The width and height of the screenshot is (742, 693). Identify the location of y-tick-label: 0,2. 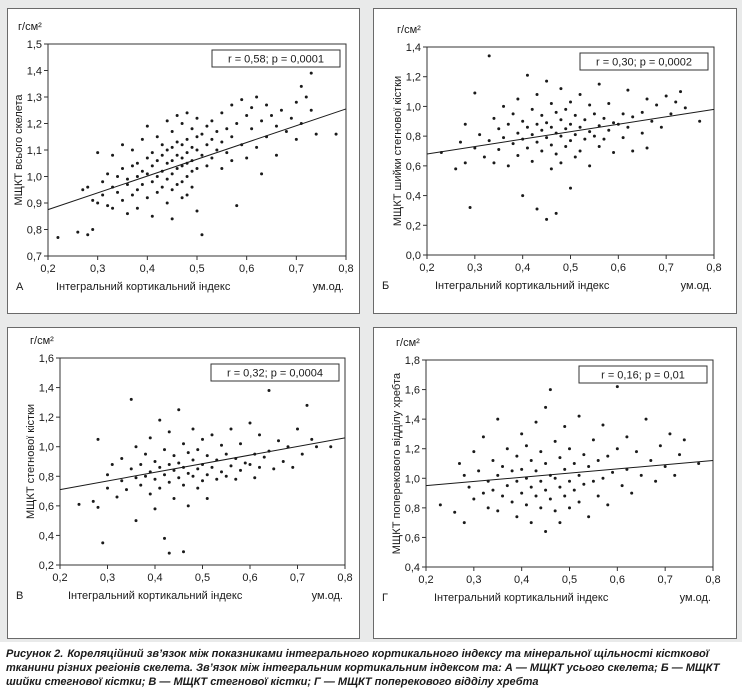
(46, 566).